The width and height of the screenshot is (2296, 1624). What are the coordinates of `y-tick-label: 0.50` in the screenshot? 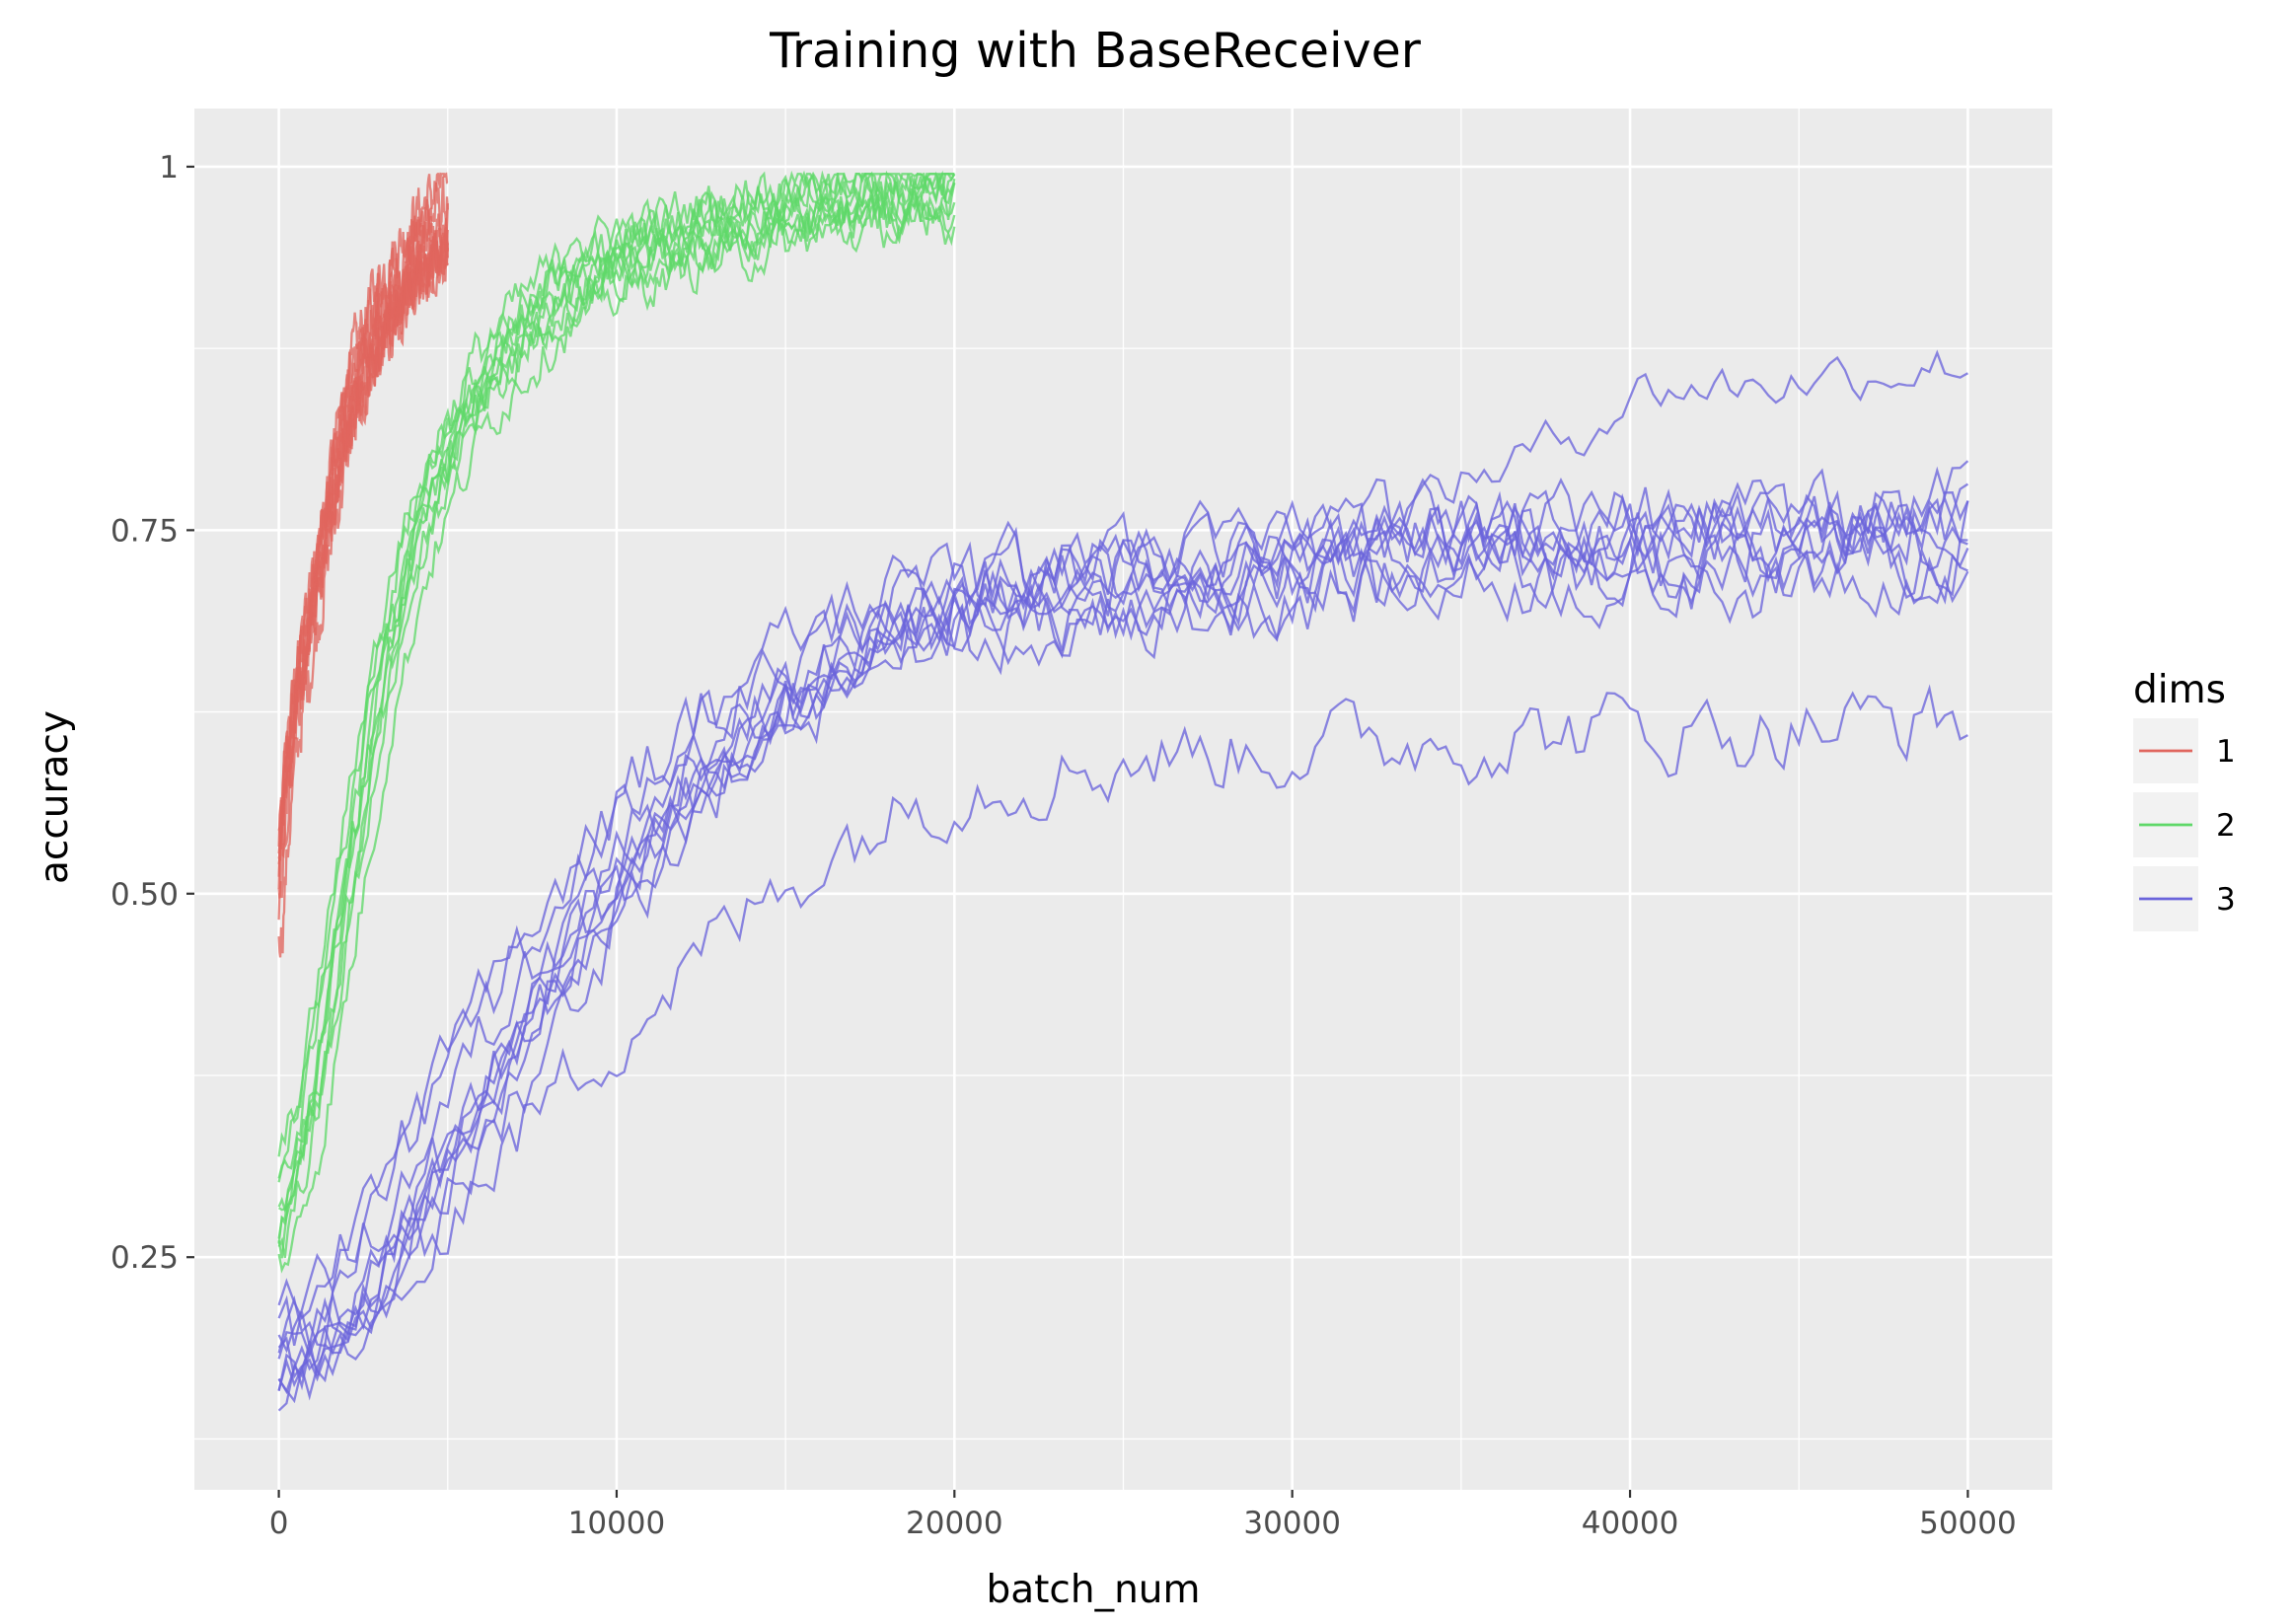 It's located at (145, 895).